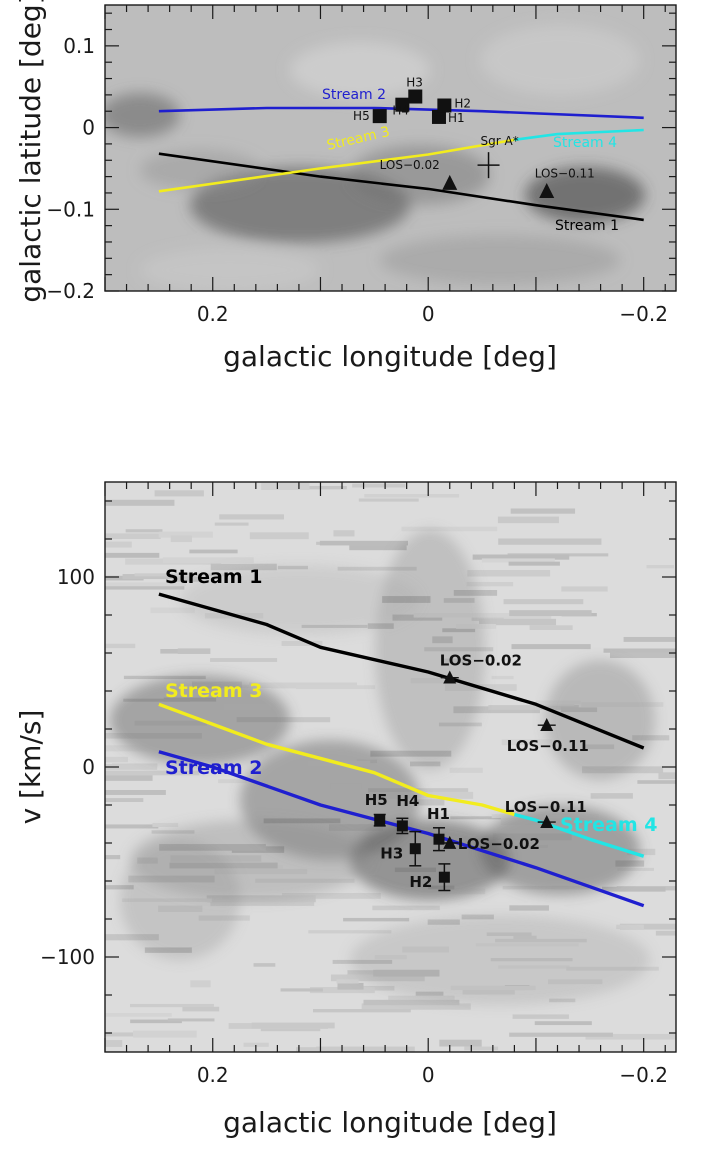 This screenshot has height=1149, width=702. I want to click on top-series, so click(401, 164).